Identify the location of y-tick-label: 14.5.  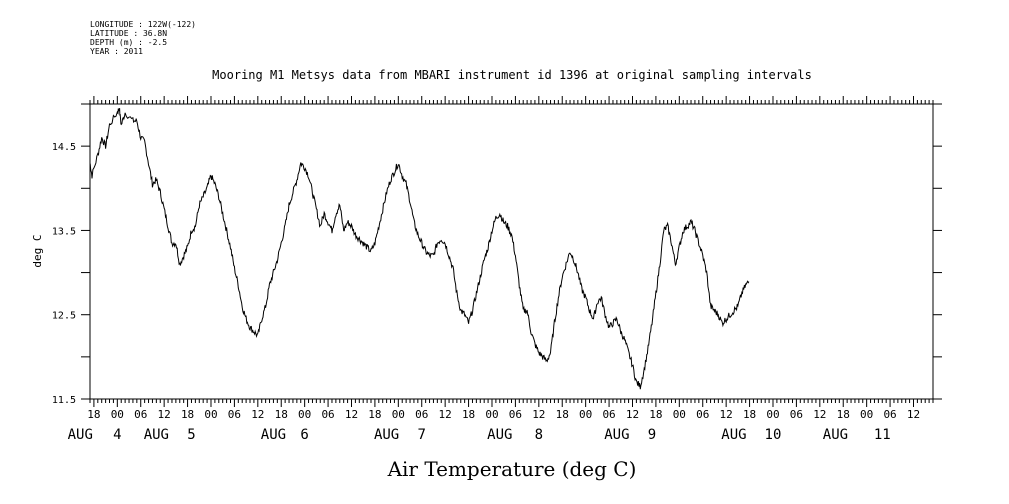
(64, 147).